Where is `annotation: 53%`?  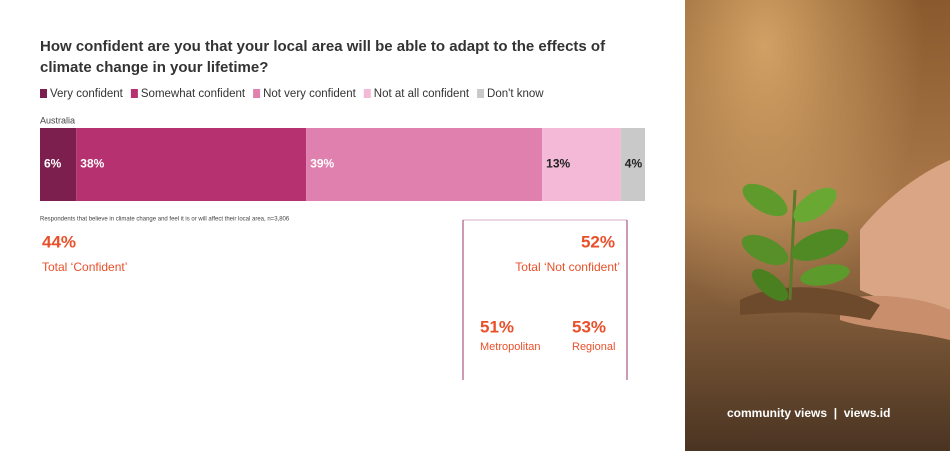 annotation: 53% is located at coordinates (589, 326).